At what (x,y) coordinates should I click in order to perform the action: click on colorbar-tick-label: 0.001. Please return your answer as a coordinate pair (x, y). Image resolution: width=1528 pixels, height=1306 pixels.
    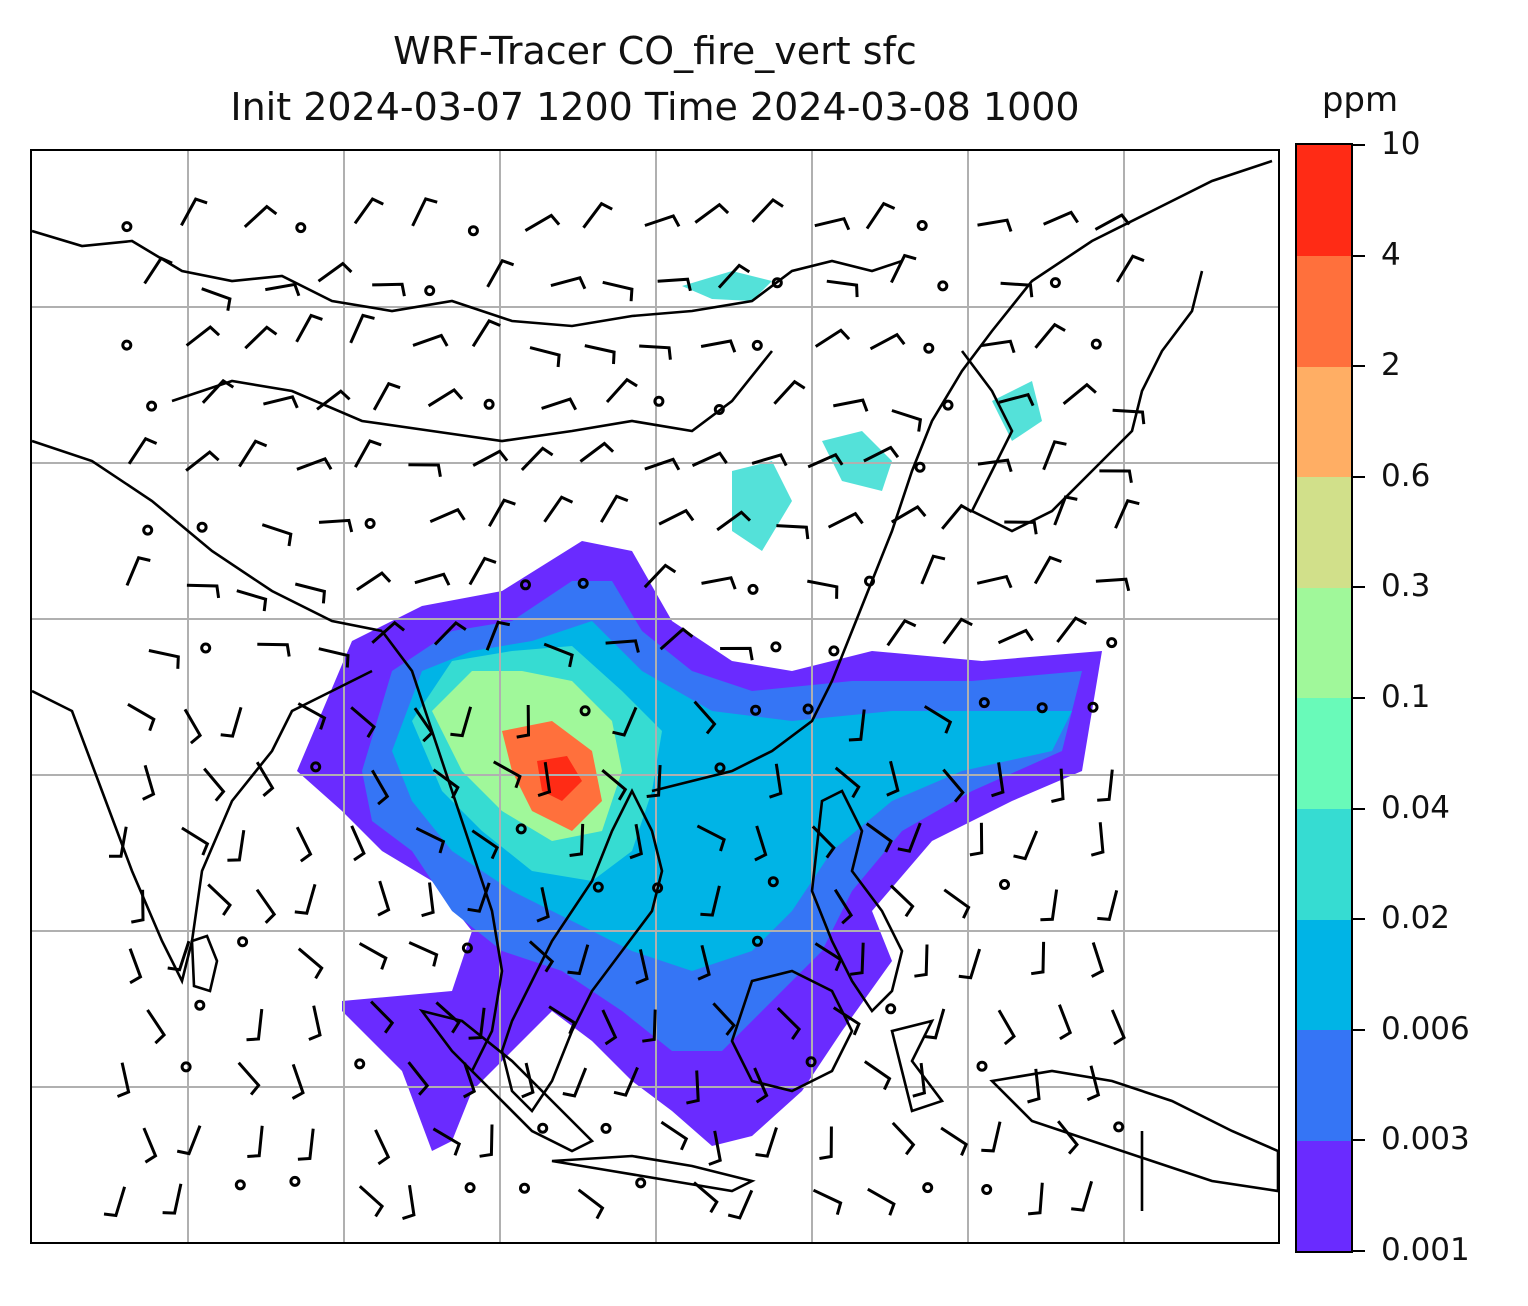
    Looking at the image, I should click on (1425, 1250).